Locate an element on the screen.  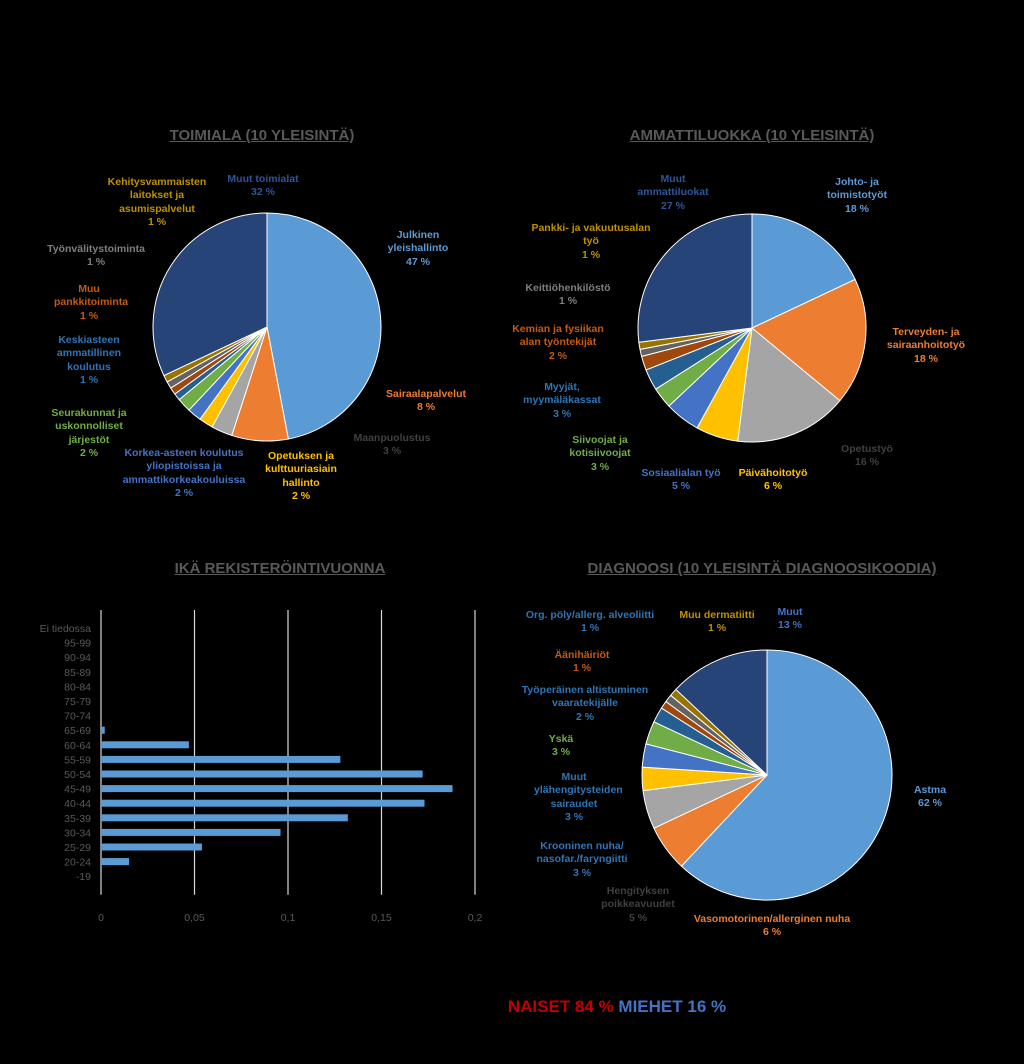
slice-label: Kemian ja fysiikan alan työntekijät 2 % is located at coordinates (558, 342).